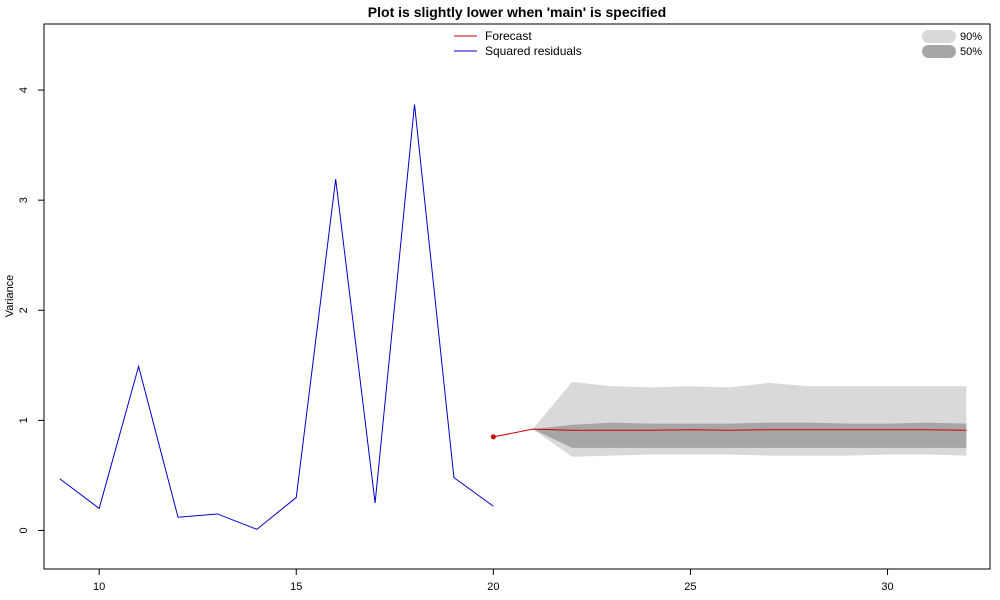  What do you see at coordinates (971, 52) in the screenshot?
I see `legend-label-50: 50%` at bounding box center [971, 52].